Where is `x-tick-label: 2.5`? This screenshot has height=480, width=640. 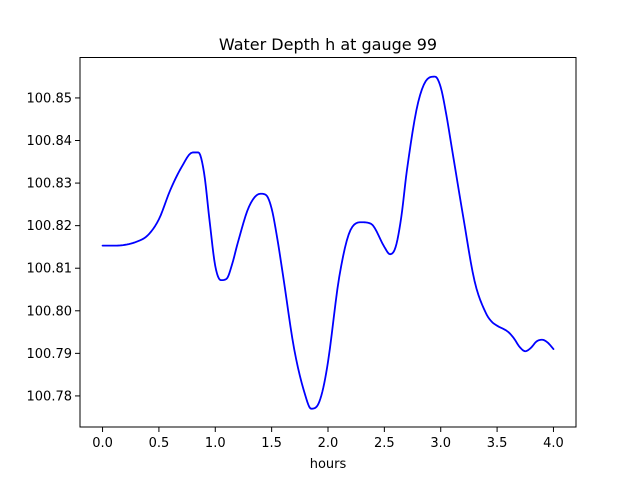
x-tick-label: 2.5 is located at coordinates (384, 443).